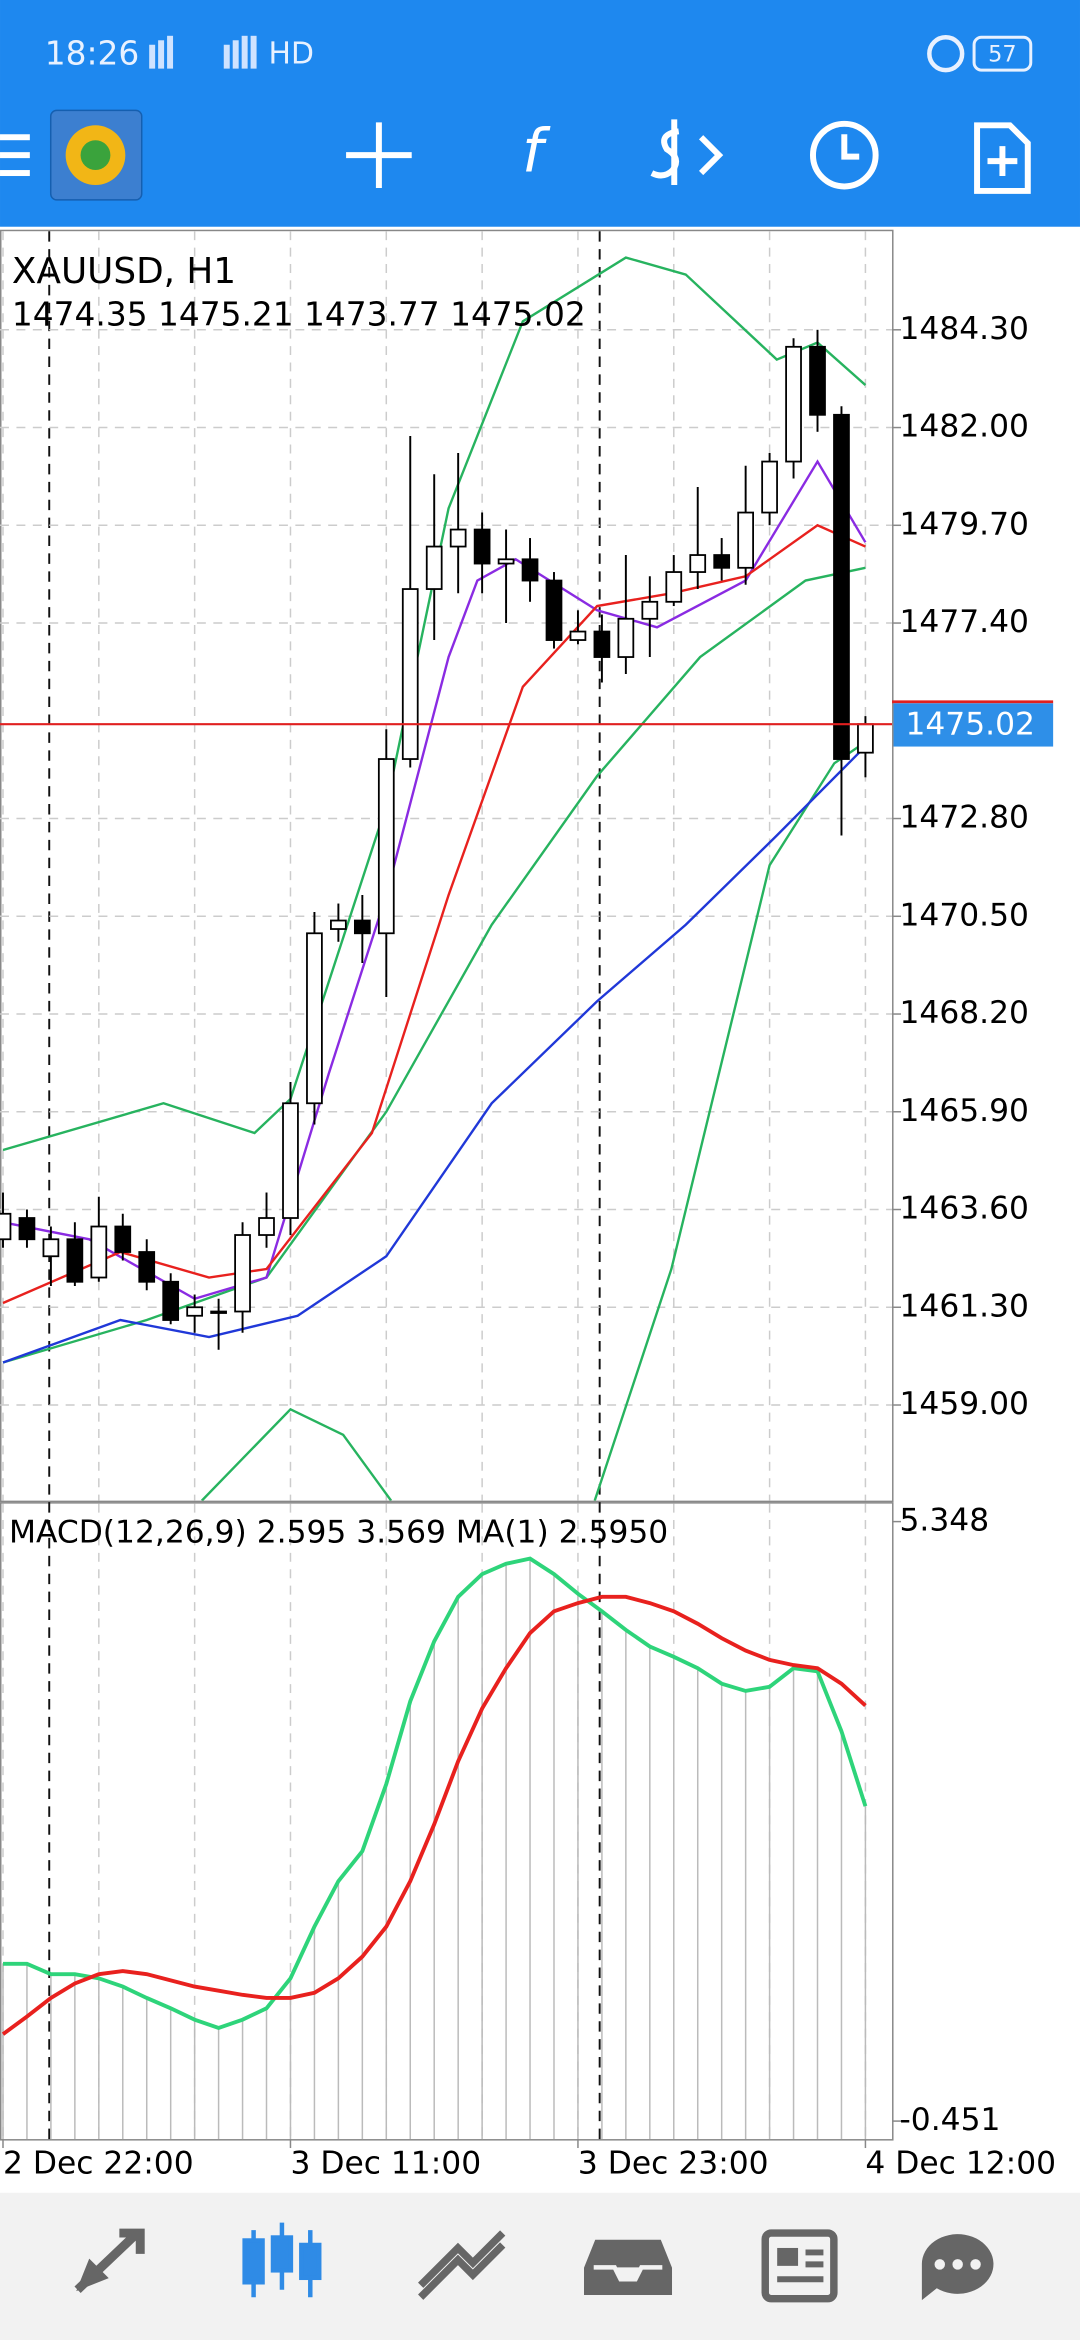 The image size is (1080, 2340). Describe the element at coordinates (970, 725) in the screenshot. I see `price-label: 1475.02` at that location.